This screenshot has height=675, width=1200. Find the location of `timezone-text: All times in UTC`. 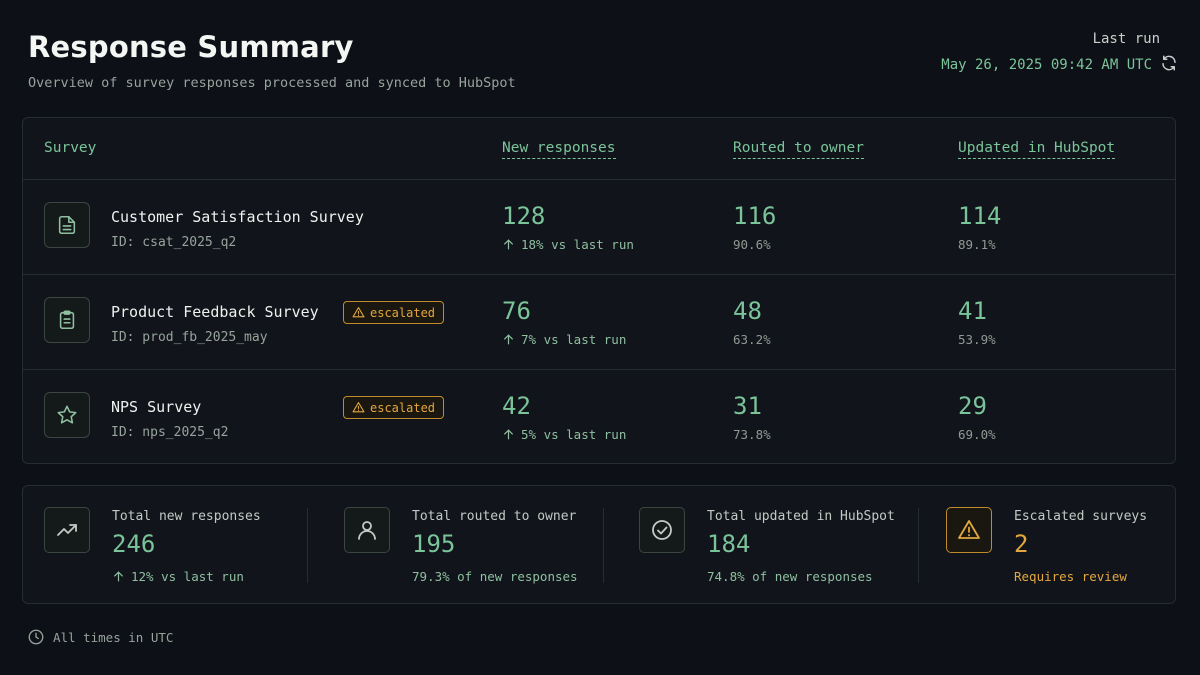

timezone-text: All times in UTC is located at coordinates (113, 637).